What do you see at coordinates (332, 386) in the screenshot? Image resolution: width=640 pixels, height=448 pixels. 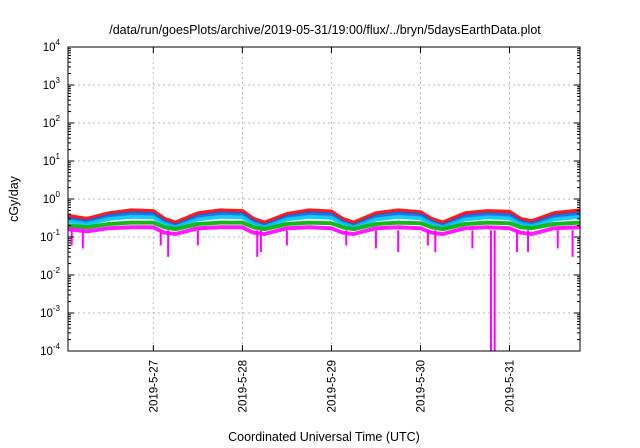 I see `x-tick-label: 2019-5-29` at bounding box center [332, 386].